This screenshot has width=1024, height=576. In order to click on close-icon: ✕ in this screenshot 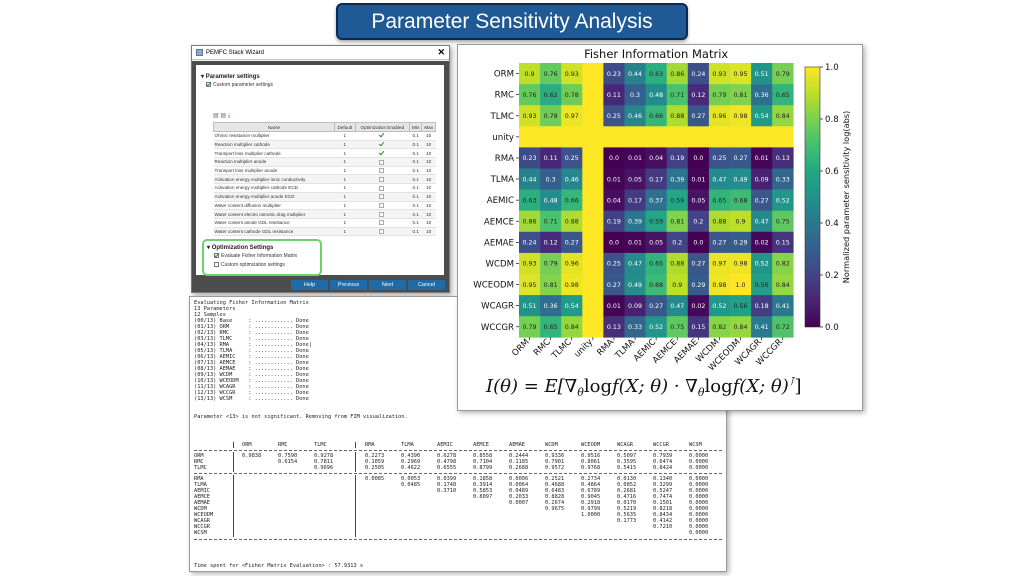, I will do `click(441, 52)`.